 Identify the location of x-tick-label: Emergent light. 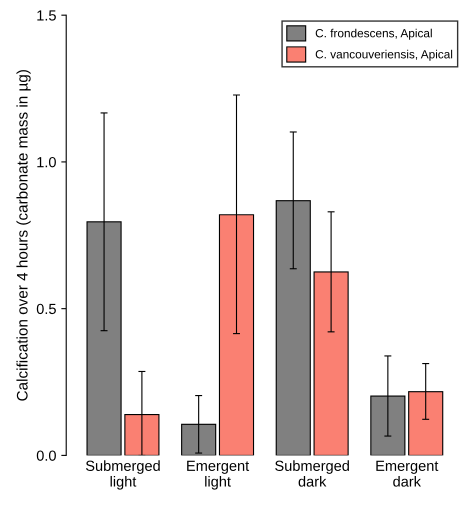
(218, 475).